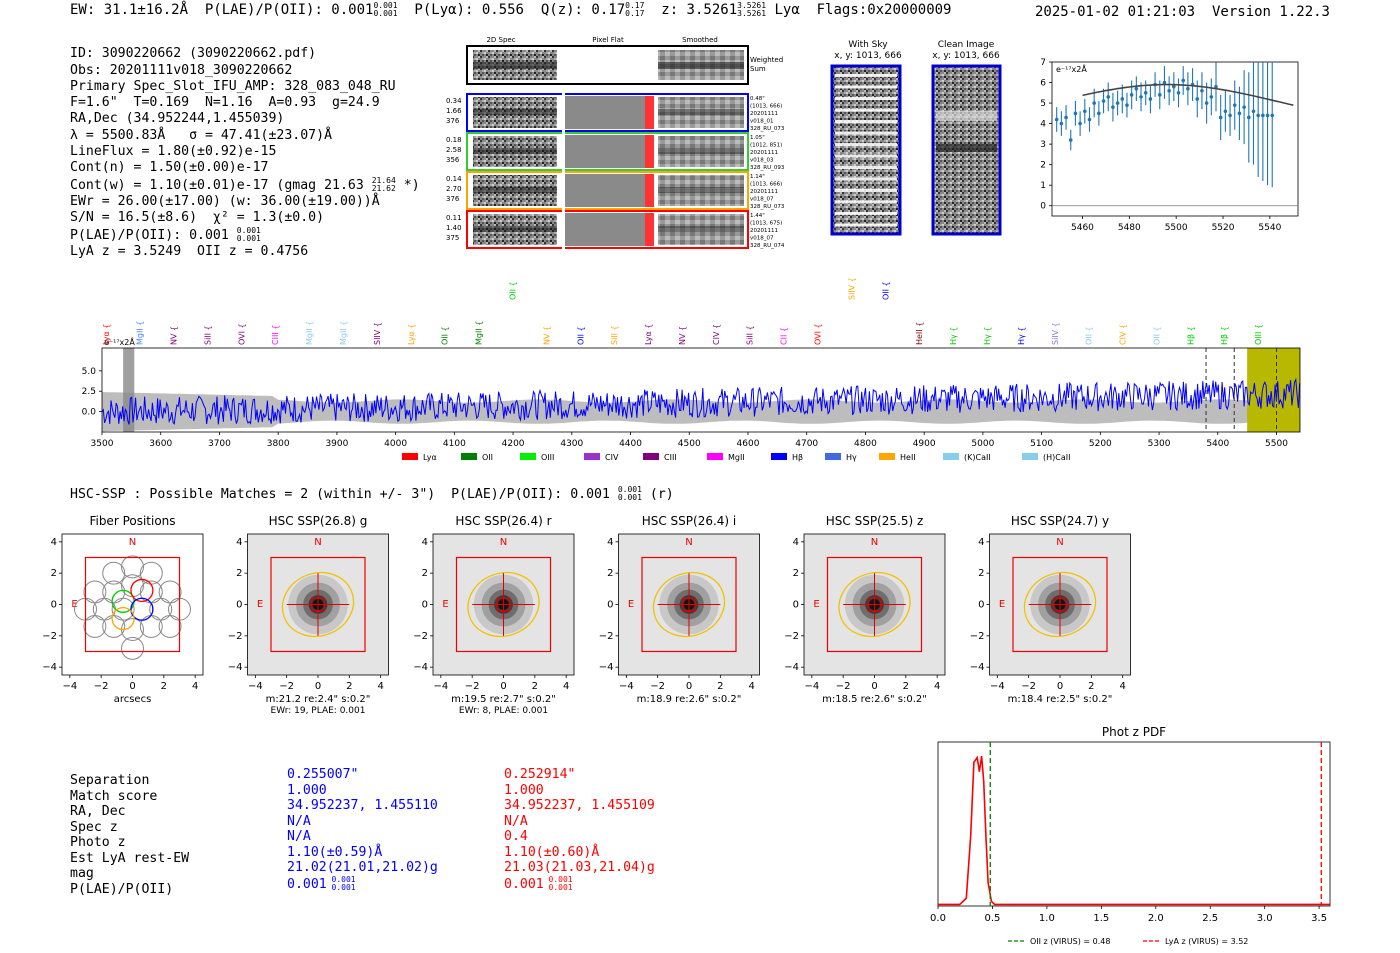 Image resolution: width=1400 pixels, height=953 pixels. I want to click on cutout-header-flat: Pixel Flat, so click(608, 40).